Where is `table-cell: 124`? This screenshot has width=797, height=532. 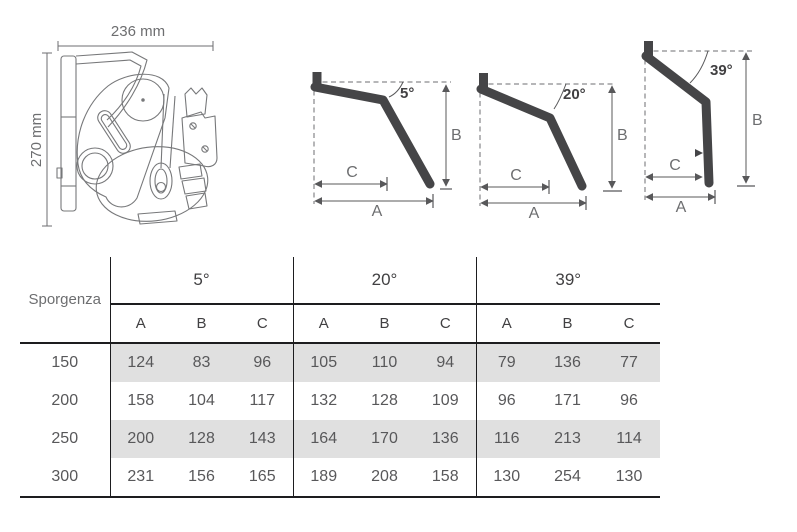 table-cell: 124 is located at coordinates (140, 362).